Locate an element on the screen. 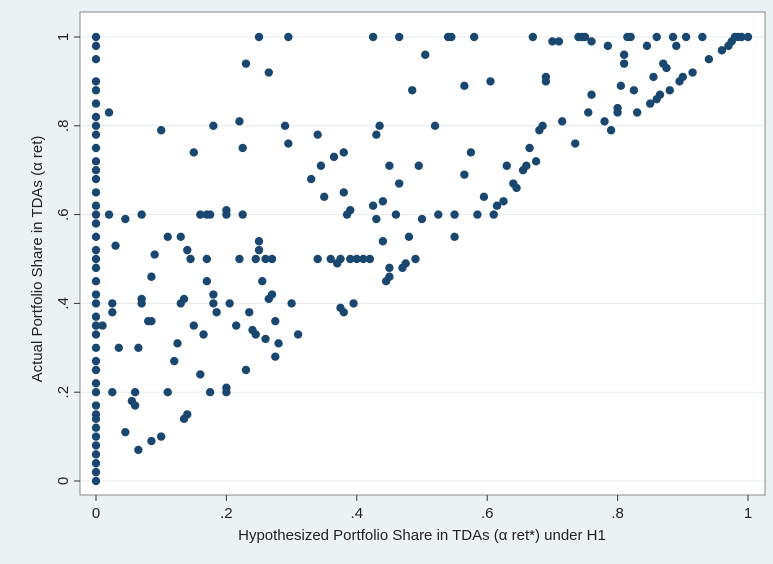  x-tick-label: .2 is located at coordinates (226, 513).